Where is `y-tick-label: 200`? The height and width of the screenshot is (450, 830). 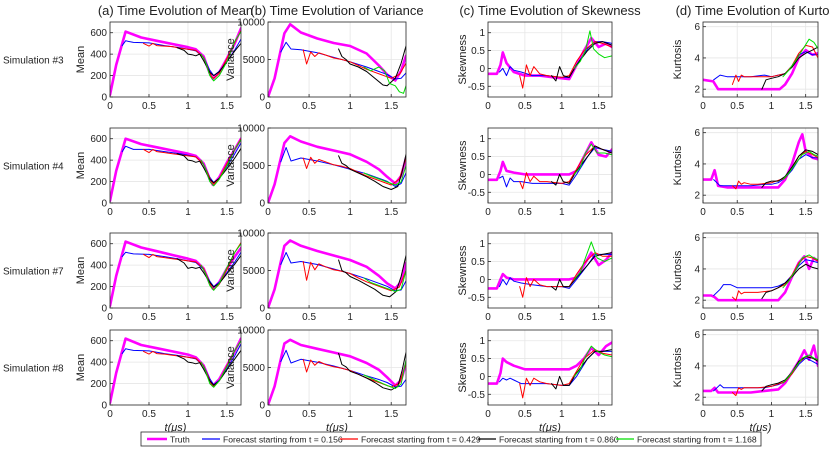
y-tick-label: 200 is located at coordinates (98, 287).